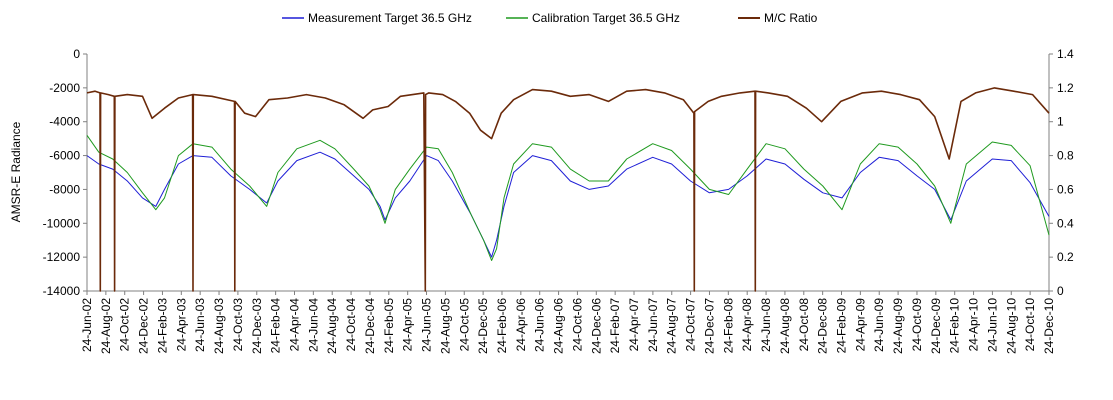  I want to click on y-tick-label-right: 1.2, so click(1065, 88).